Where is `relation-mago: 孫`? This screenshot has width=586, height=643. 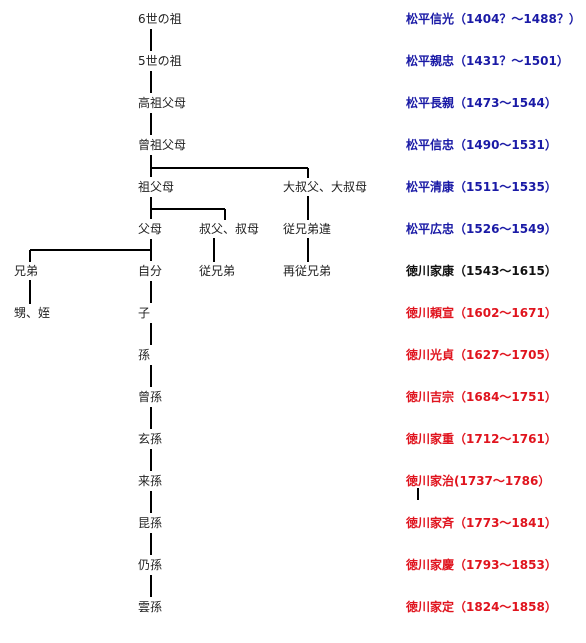 relation-mago: 孫 is located at coordinates (144, 355).